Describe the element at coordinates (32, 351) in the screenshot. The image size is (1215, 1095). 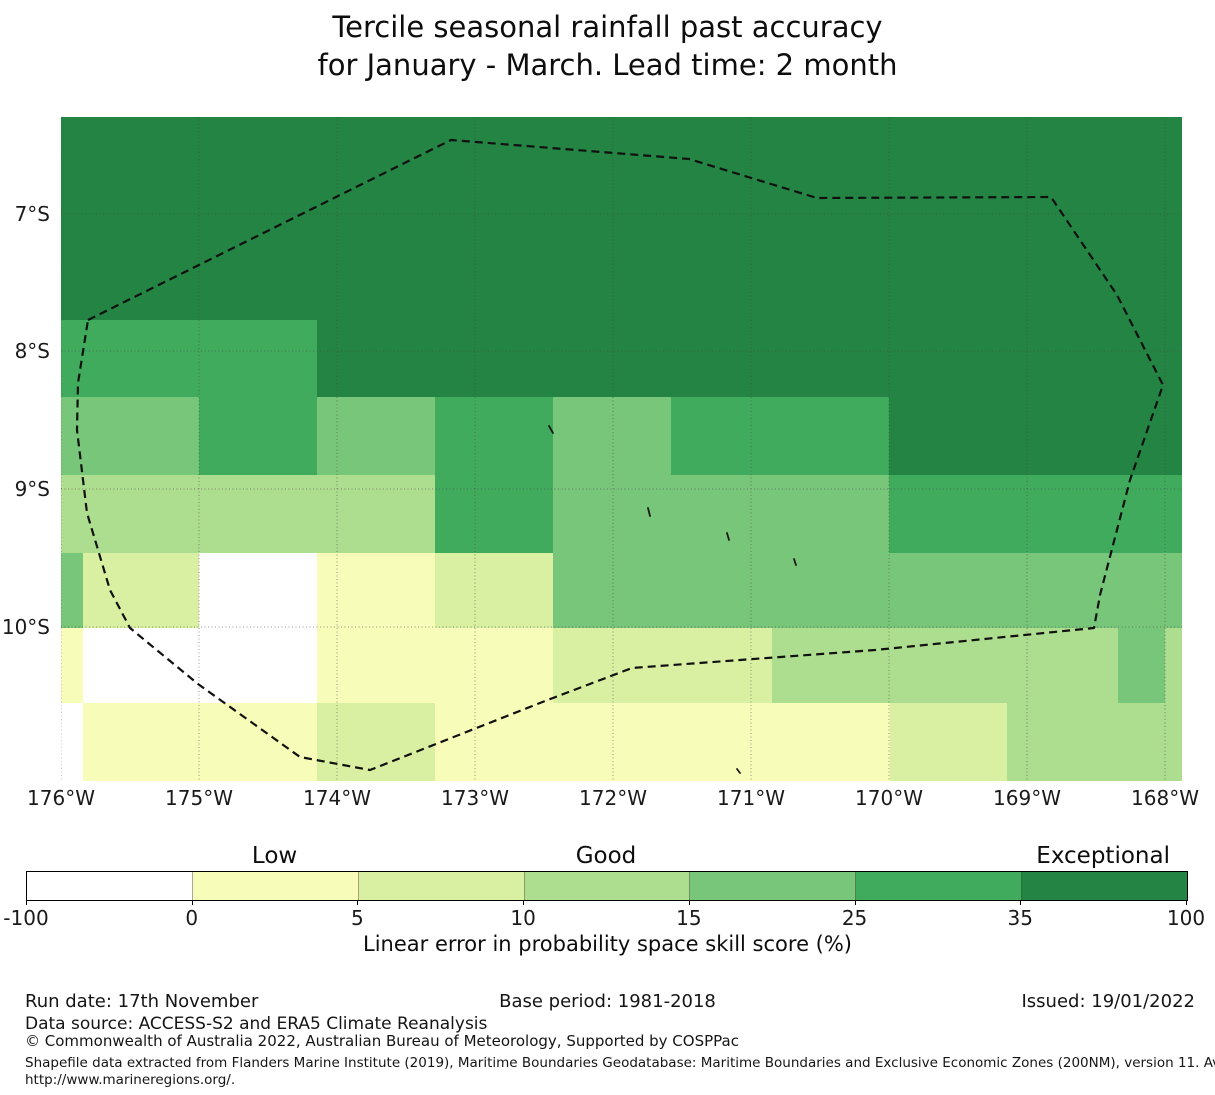
I see `y-tick-label: 8°S` at that location.